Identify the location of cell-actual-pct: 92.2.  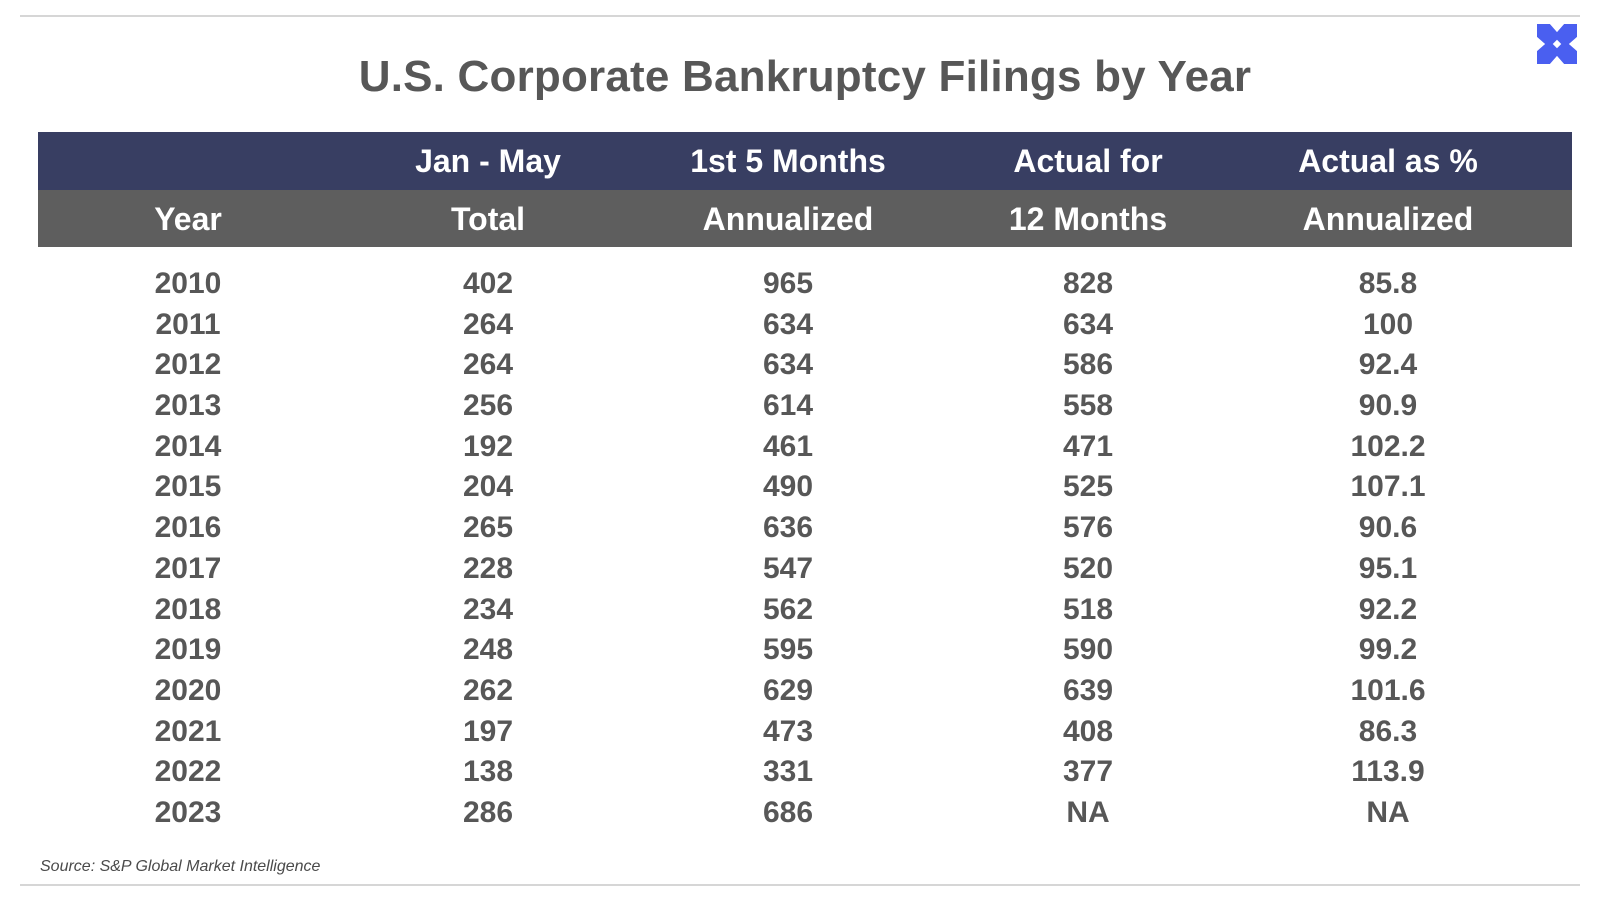
(1388, 609).